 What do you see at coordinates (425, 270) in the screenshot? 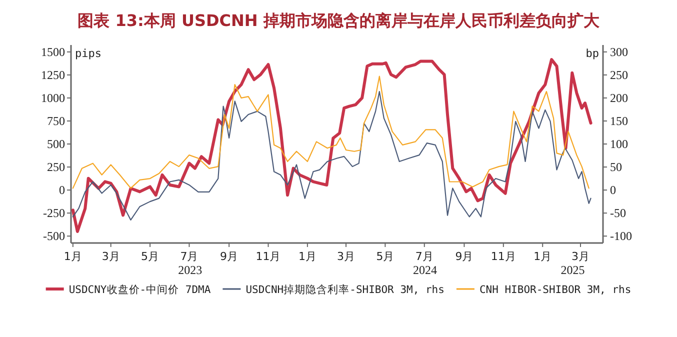
I see `text: 2024` at bounding box center [425, 270].